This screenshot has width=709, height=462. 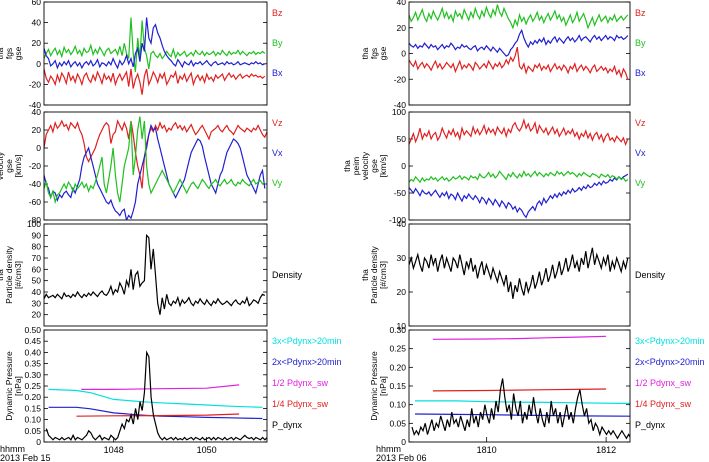 I want to click on y-axis-label: [#/cm3], so click(x=383, y=275).